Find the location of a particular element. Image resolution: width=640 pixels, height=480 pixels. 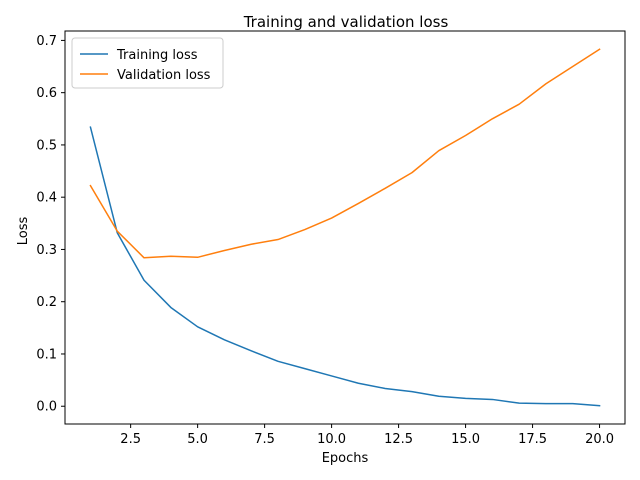

y-tick-label: 0.5 is located at coordinates (46, 145).